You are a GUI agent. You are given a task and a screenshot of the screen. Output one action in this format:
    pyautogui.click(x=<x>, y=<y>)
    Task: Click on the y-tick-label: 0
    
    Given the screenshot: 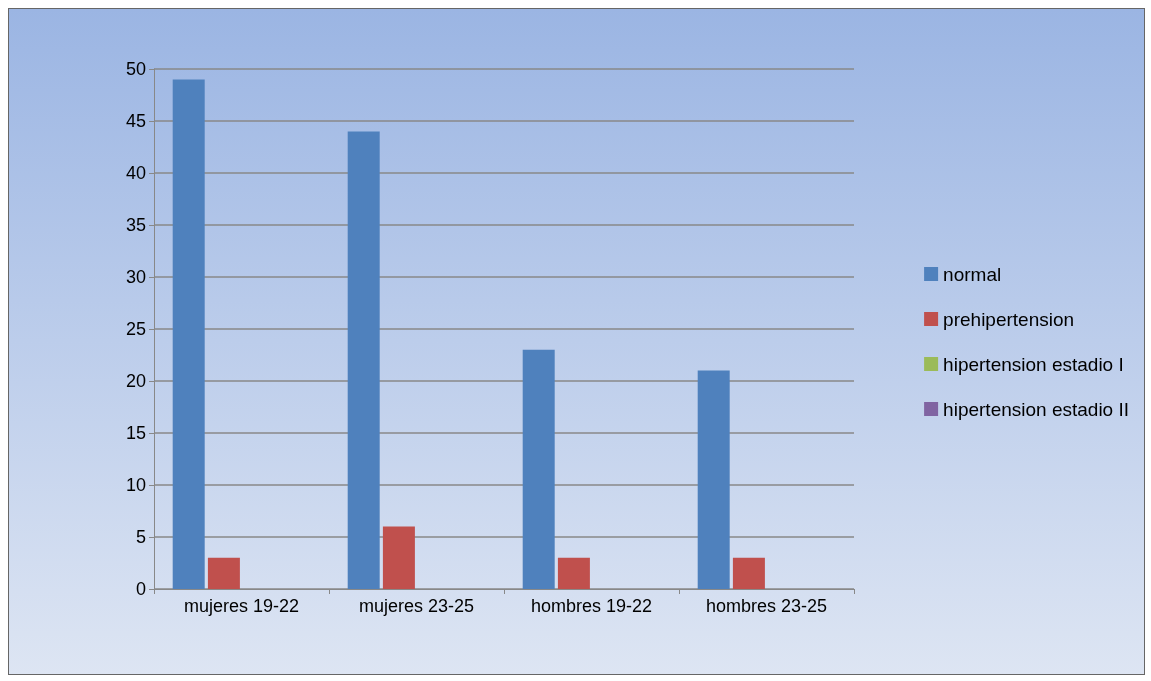 What is the action you would take?
    pyautogui.click(x=140, y=589)
    